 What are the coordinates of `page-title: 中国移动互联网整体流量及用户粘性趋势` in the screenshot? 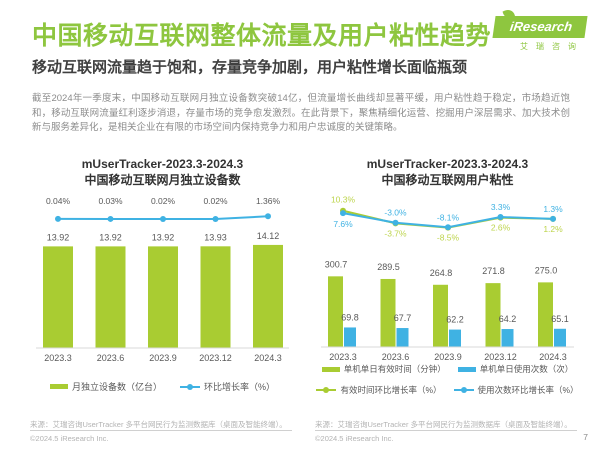 It's located at (262, 36).